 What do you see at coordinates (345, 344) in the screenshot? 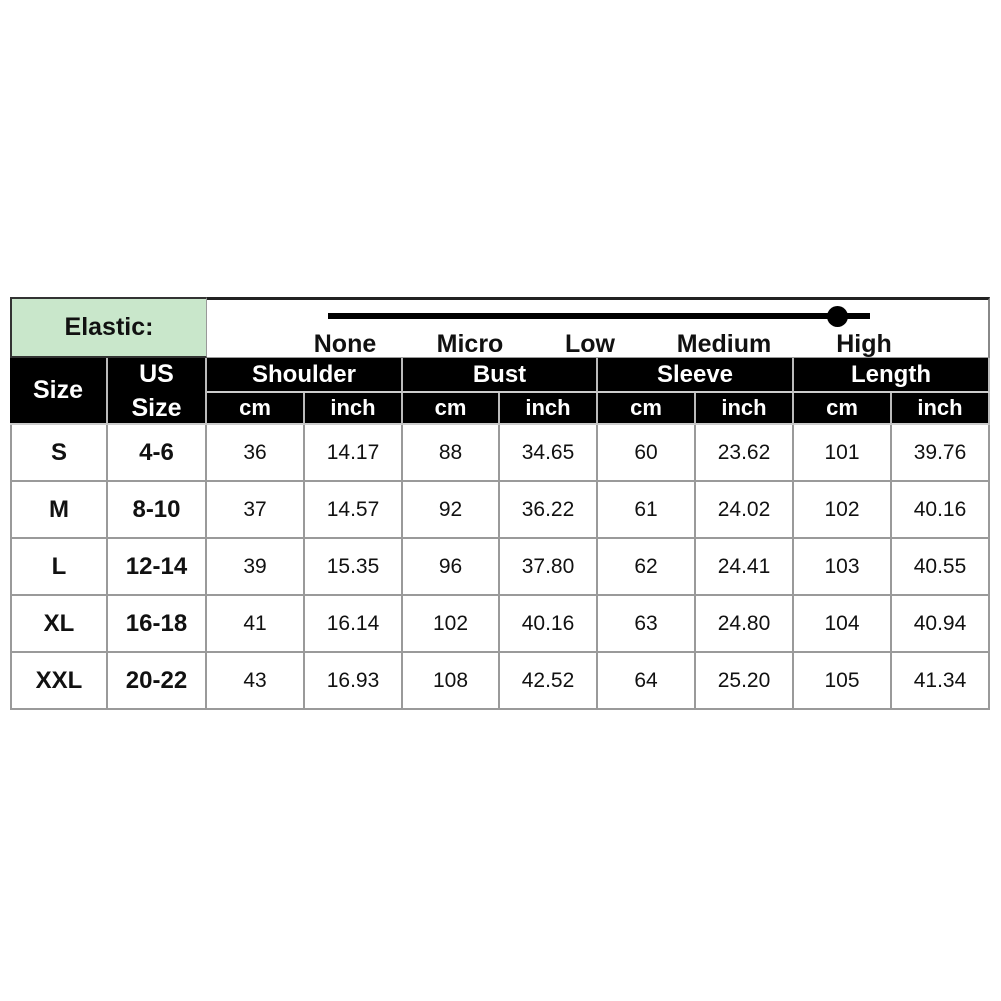
I see `level-none: None` at bounding box center [345, 344].